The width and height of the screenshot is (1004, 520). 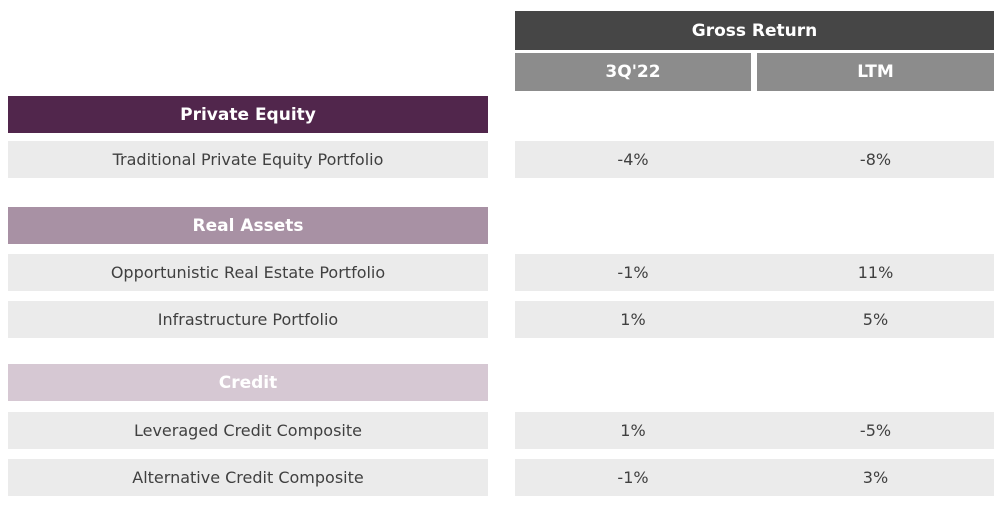 I want to click on row-values-leveraged-credit: 1% -5%, so click(x=754, y=430).